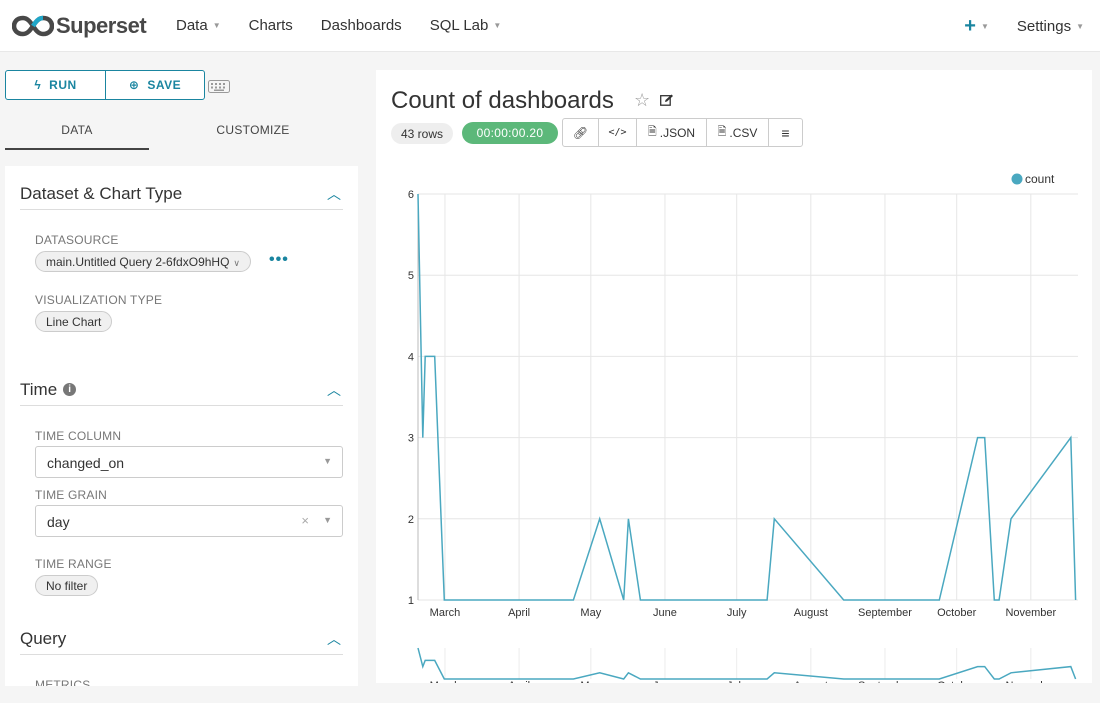 This screenshot has height=703, width=1100. I want to click on bolt-icon: ϟ, so click(38, 85).